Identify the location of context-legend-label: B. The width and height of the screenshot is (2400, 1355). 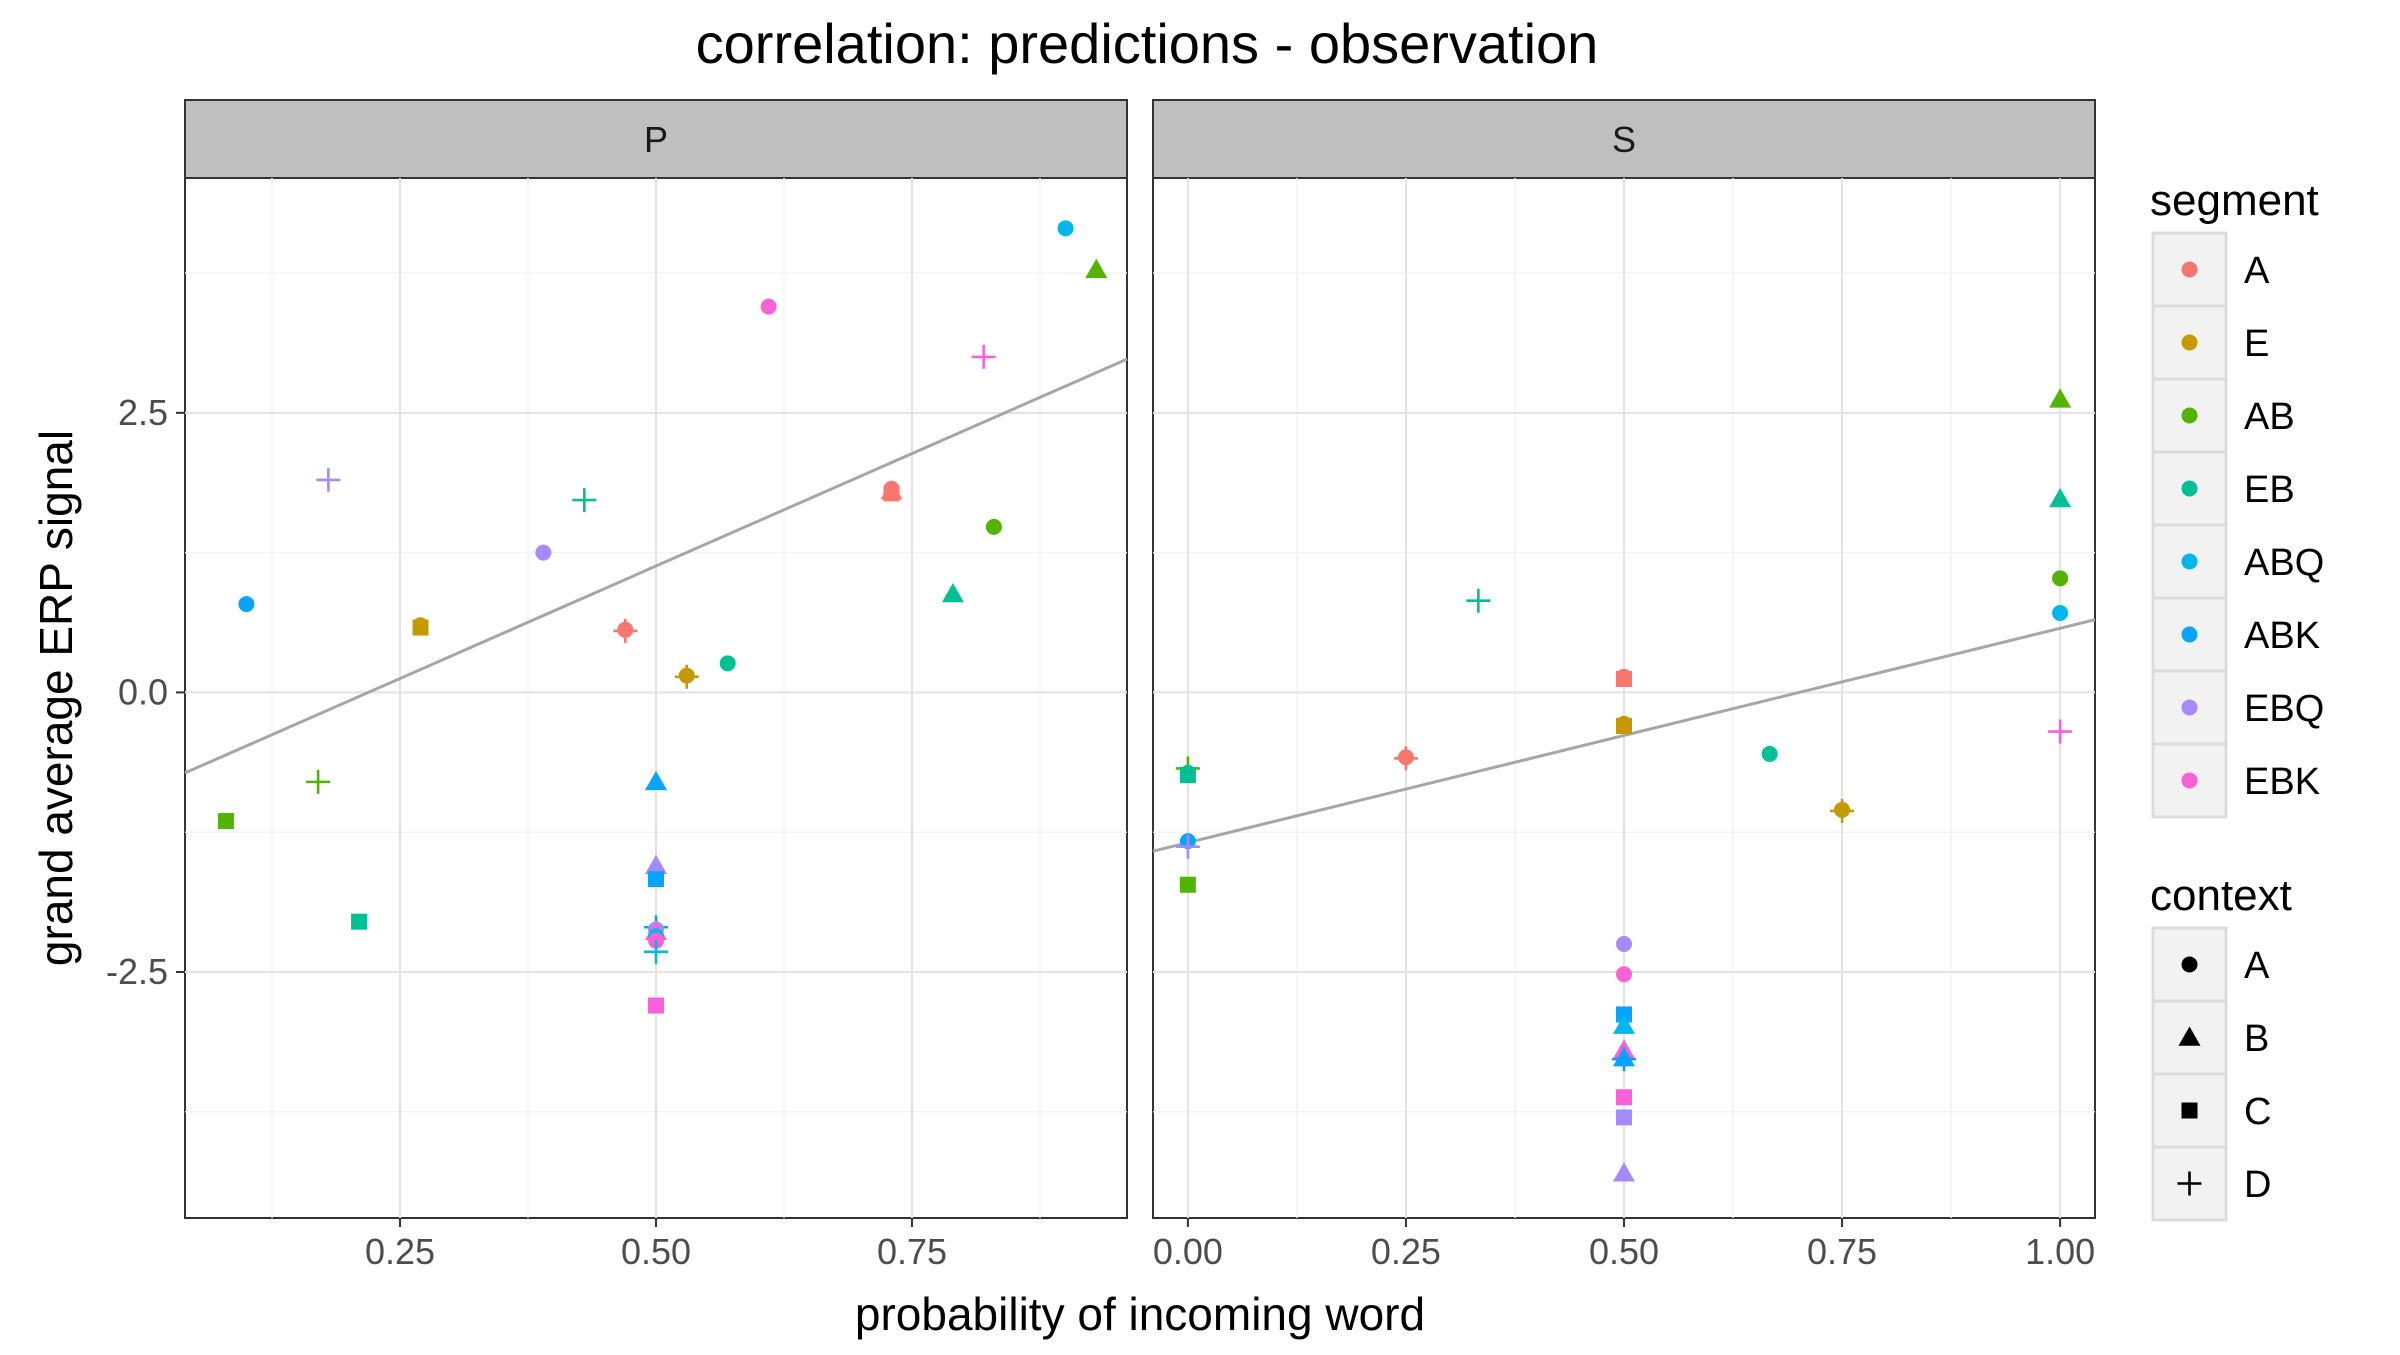
(2256, 1039).